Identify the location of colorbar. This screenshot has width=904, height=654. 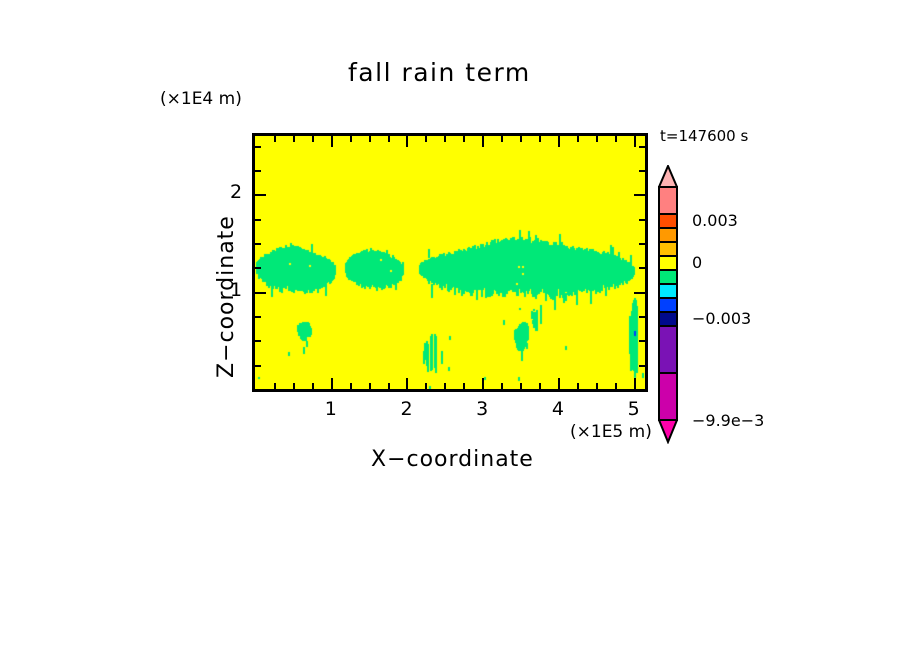
(668, 305).